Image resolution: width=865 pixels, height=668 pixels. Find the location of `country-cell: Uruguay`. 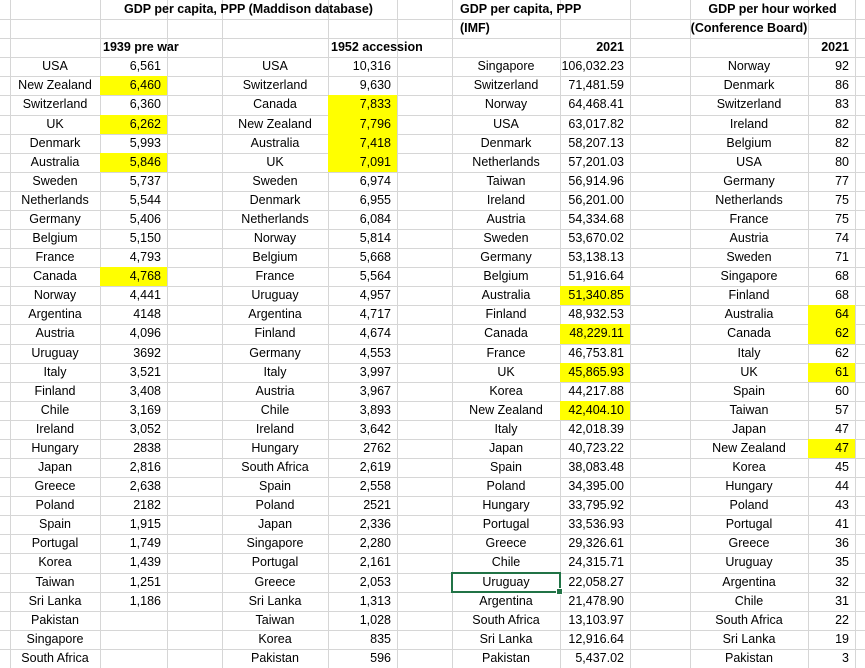

country-cell: Uruguay is located at coordinates (275, 295).